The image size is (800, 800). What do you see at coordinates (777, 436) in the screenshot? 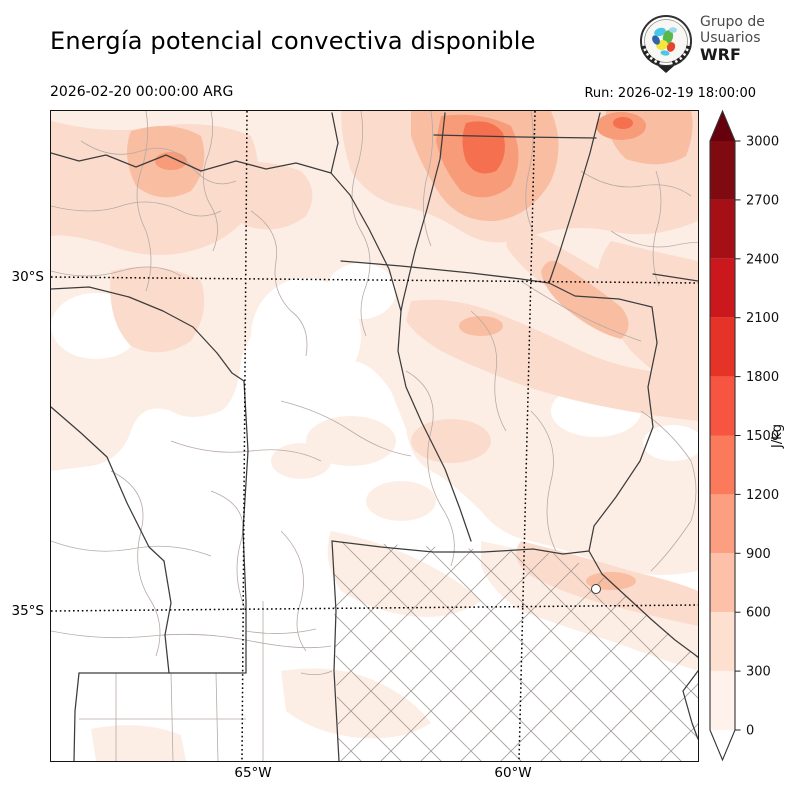
I see `colorbar-unit-label: J/kg` at bounding box center [777, 436].